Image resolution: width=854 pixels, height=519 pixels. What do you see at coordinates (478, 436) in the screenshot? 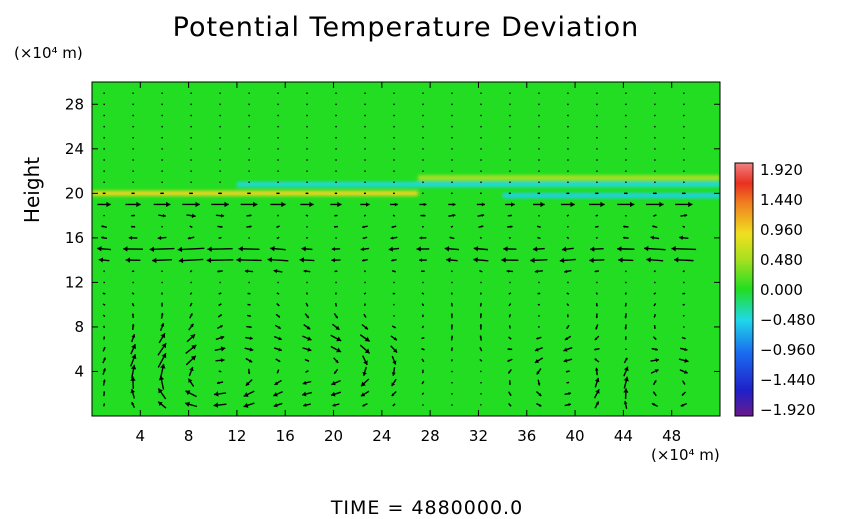
I see `x-tick-label-32: 32` at bounding box center [478, 436].